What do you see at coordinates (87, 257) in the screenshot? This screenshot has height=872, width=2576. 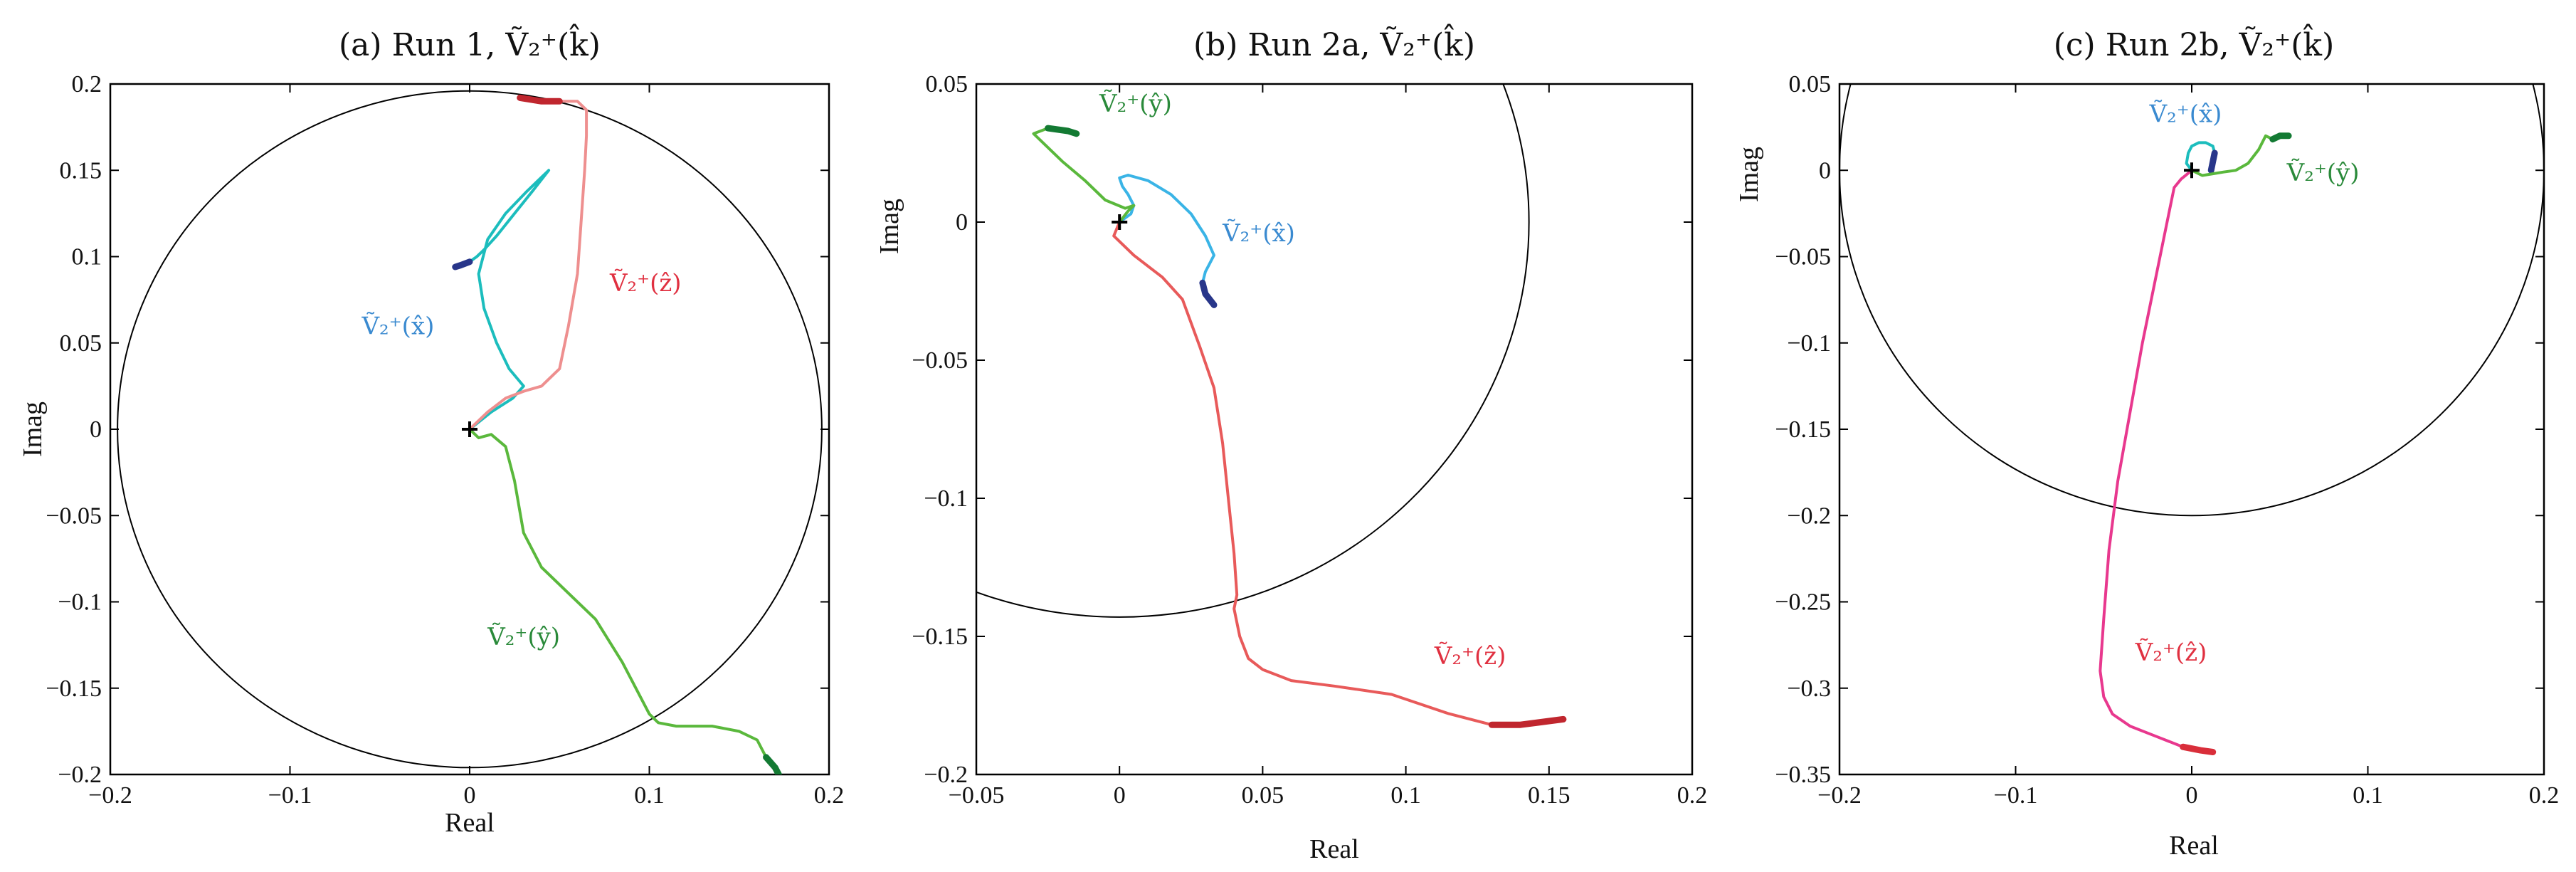 I see `panel-a-ytick-label: 0.1` at bounding box center [87, 257].